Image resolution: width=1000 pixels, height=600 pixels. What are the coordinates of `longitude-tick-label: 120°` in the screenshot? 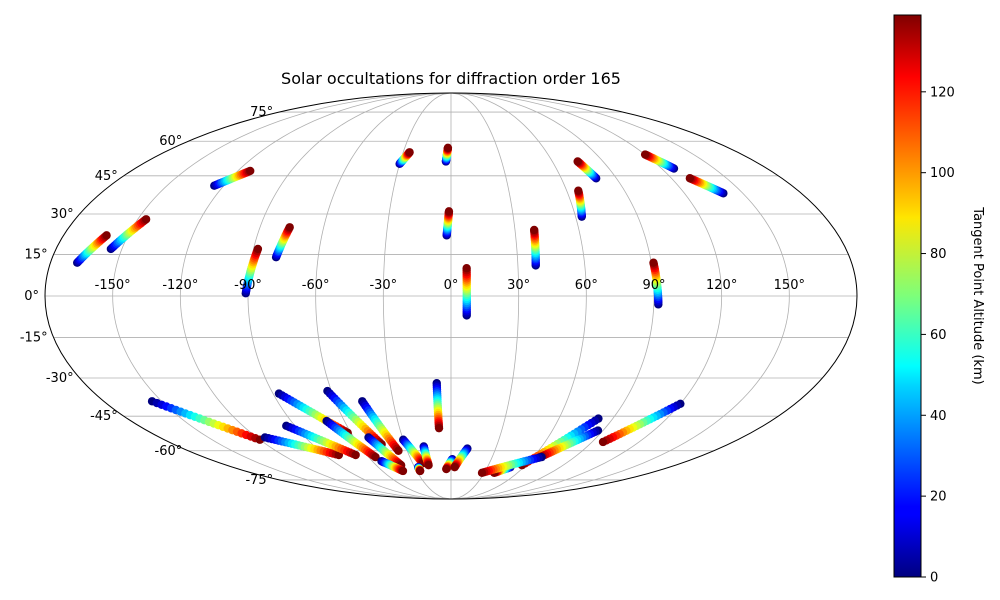 It's located at (721, 285).